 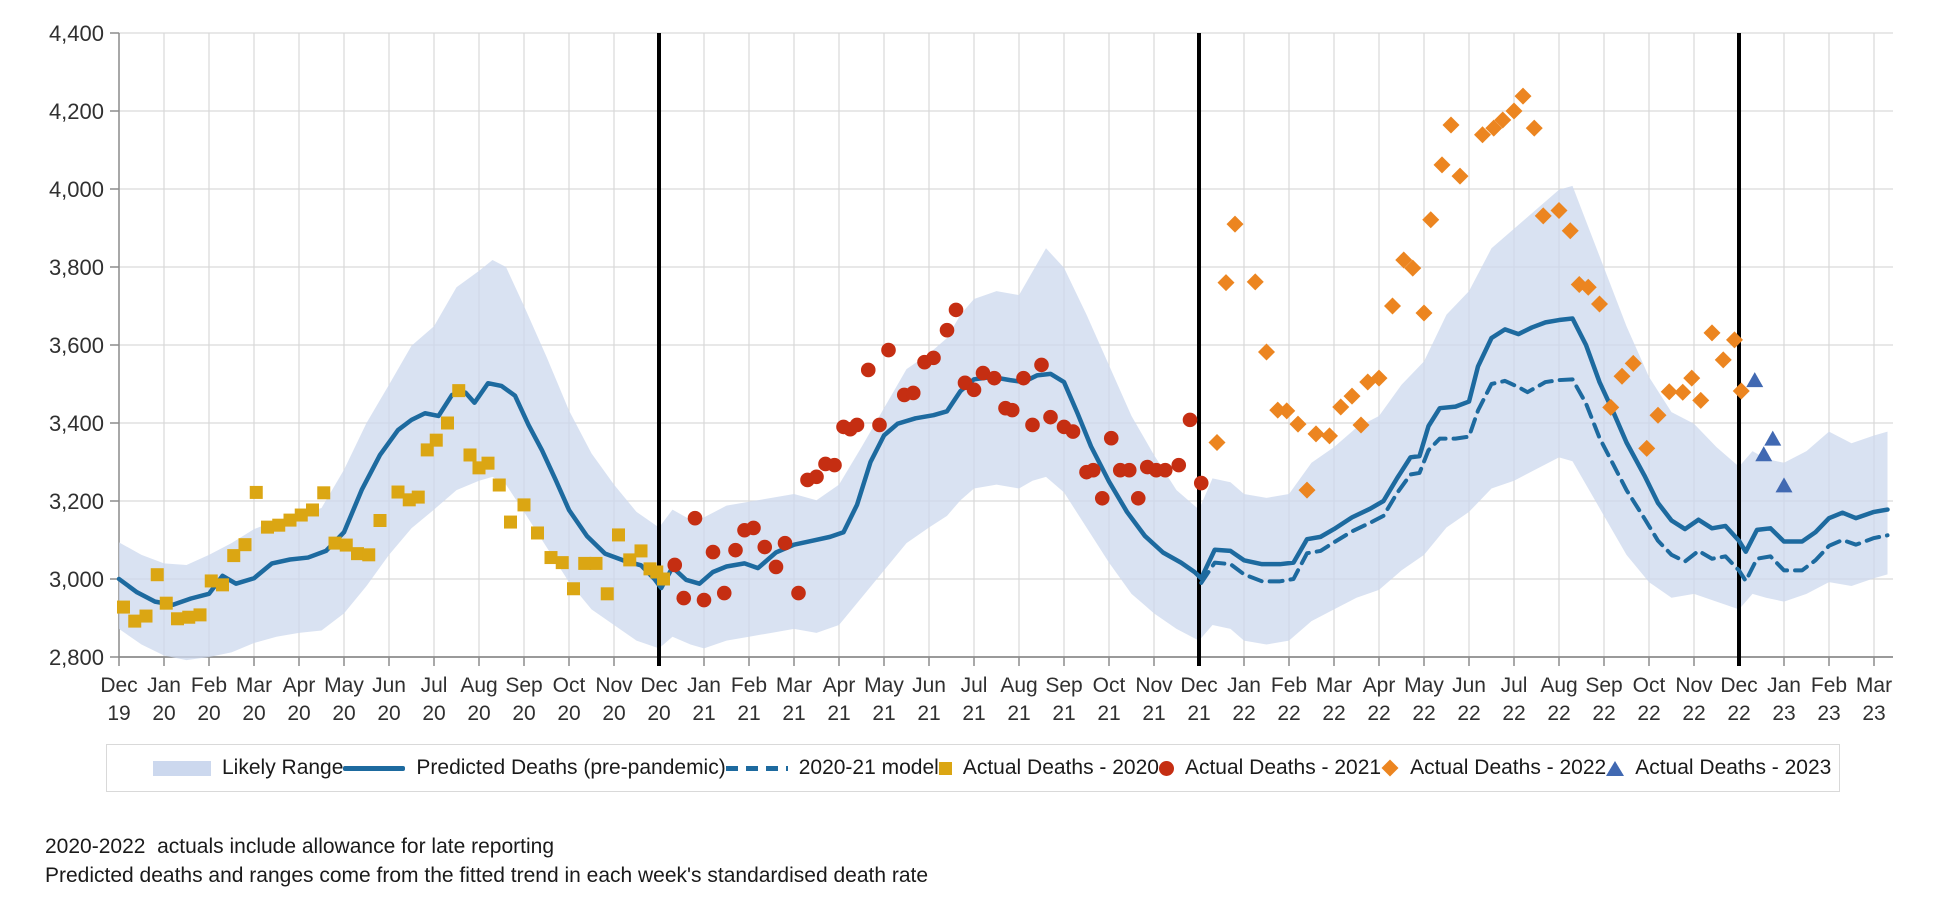 I want to click on y-tick-label: 3,400, so click(x=76, y=423).